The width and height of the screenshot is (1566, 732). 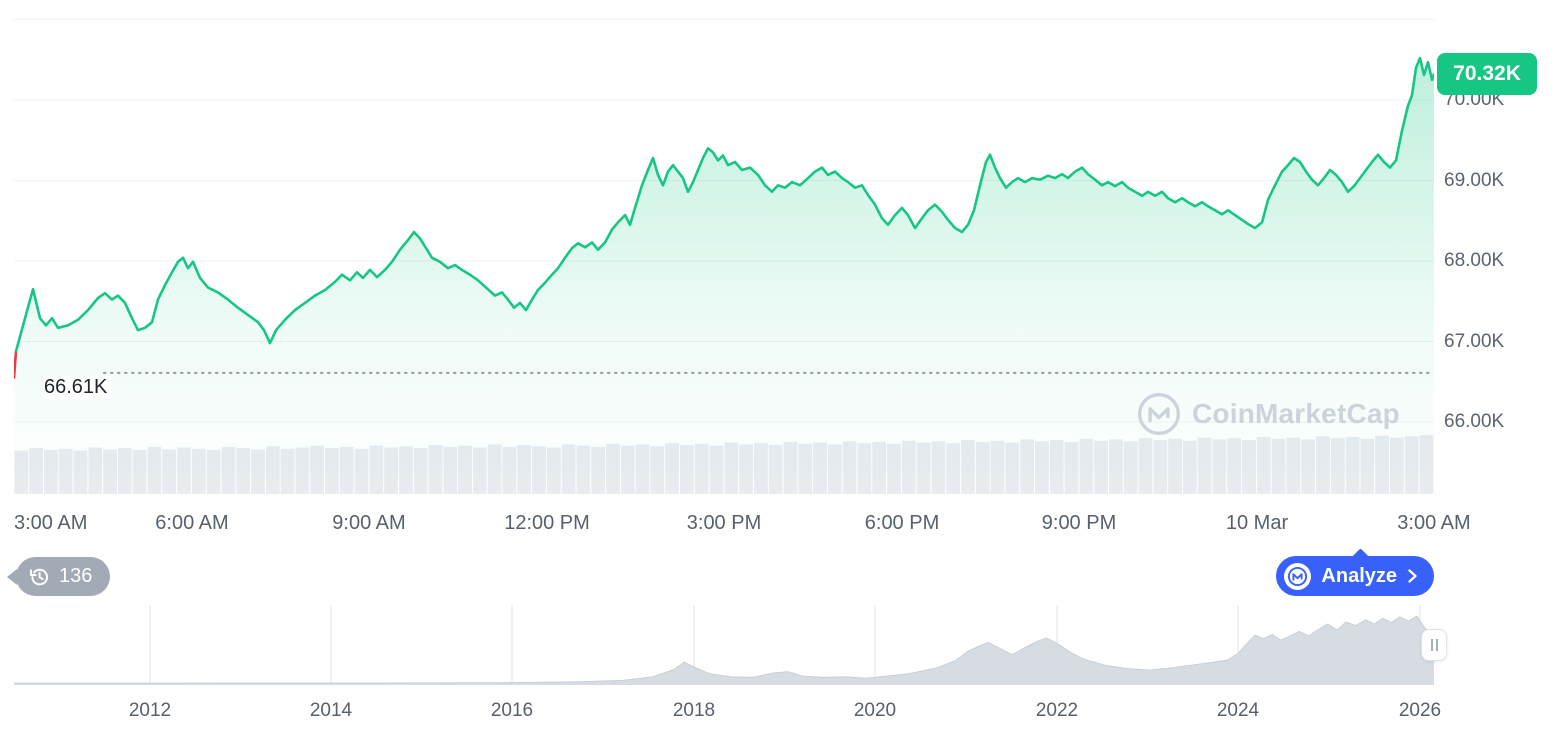 What do you see at coordinates (1474, 180) in the screenshot?
I see `y-axis-label: 69.00K` at bounding box center [1474, 180].